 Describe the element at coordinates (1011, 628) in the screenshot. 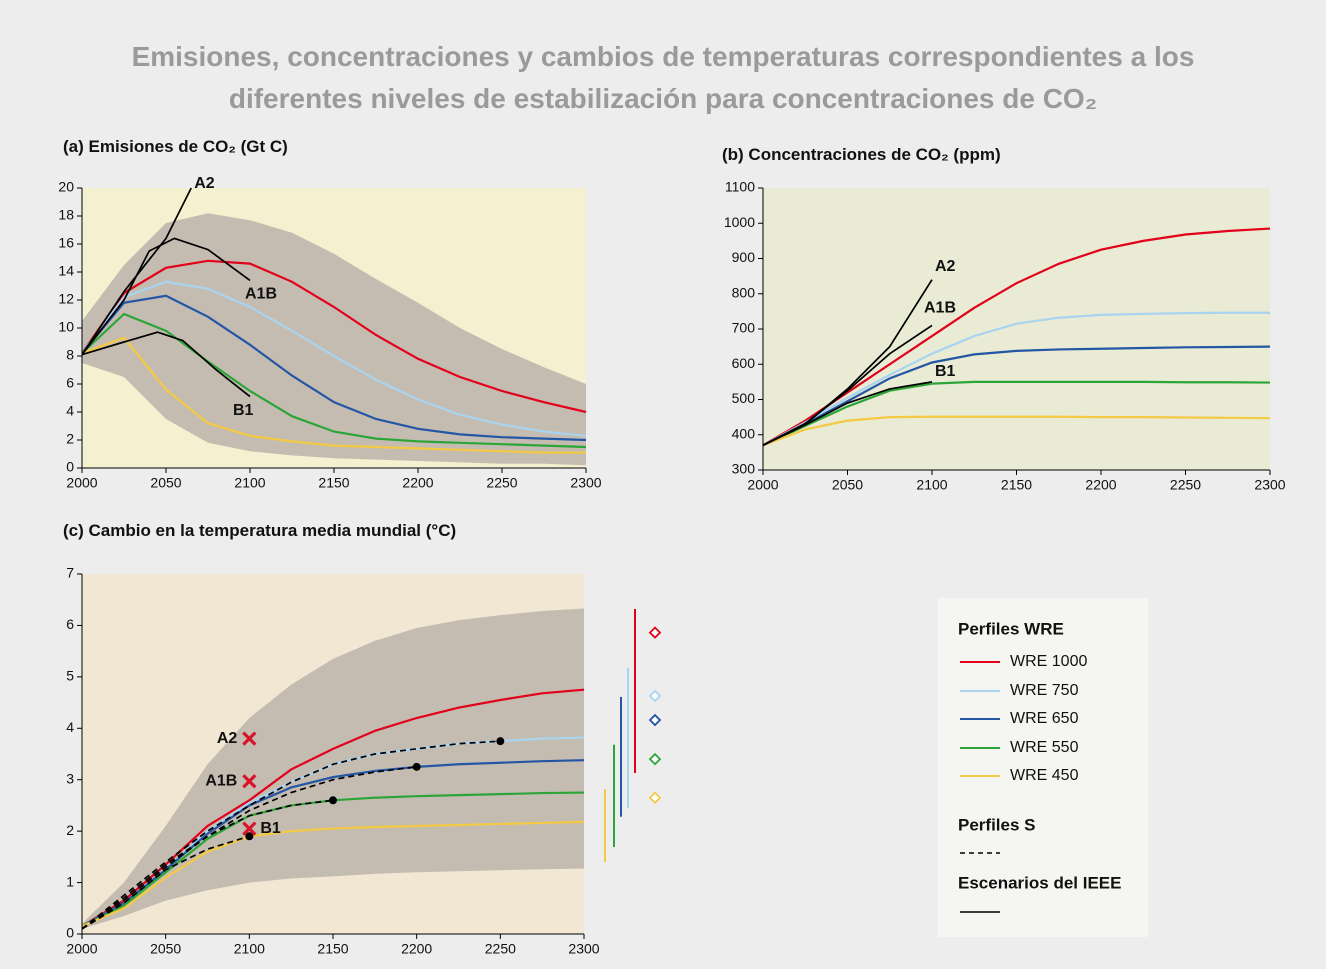

I see `legend-group: Perfiles WRE` at that location.